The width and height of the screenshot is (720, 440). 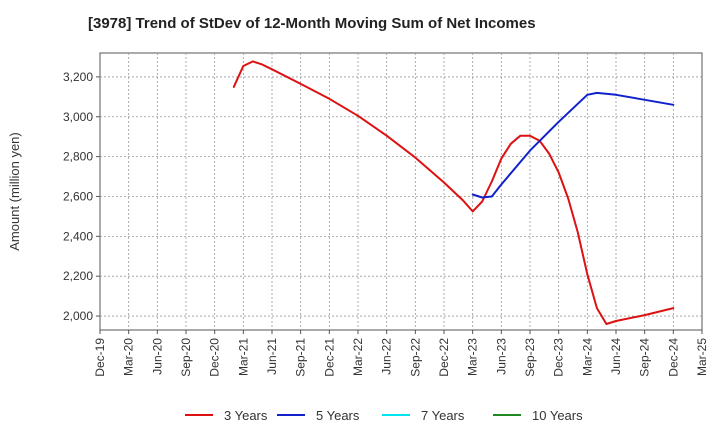 I want to click on x-tick-label: Mar-24, so click(x=587, y=357).